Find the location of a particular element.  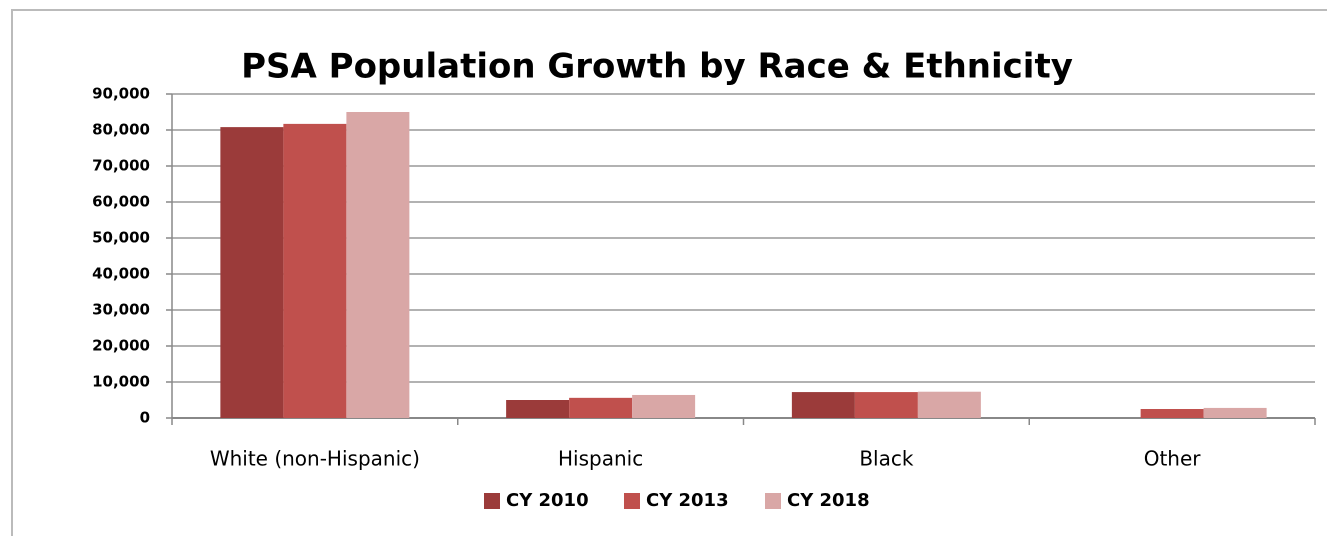

y-tick-label: 70,000 is located at coordinates (121, 166).